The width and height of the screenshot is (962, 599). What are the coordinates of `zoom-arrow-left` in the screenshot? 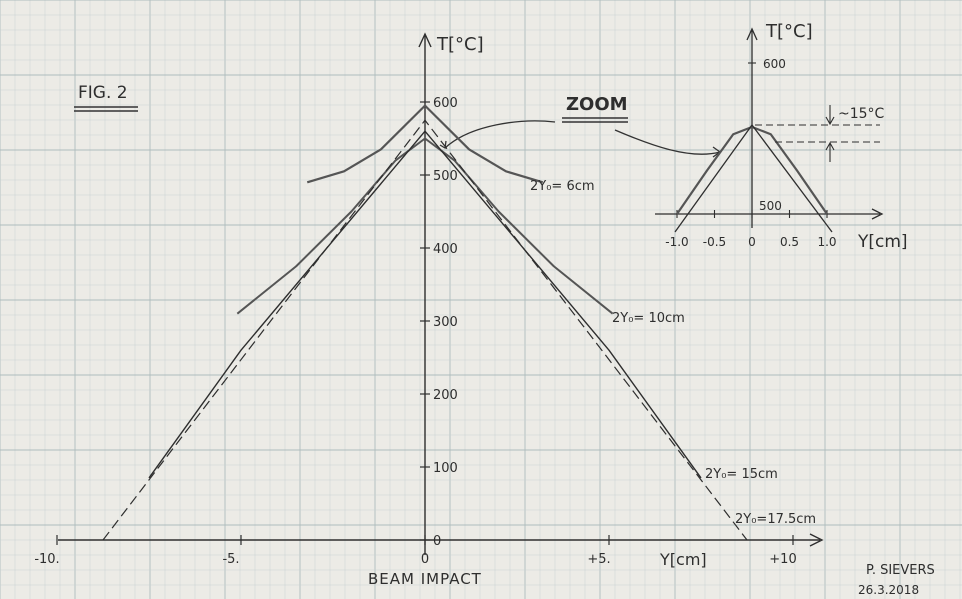 It's located at (500, 134).